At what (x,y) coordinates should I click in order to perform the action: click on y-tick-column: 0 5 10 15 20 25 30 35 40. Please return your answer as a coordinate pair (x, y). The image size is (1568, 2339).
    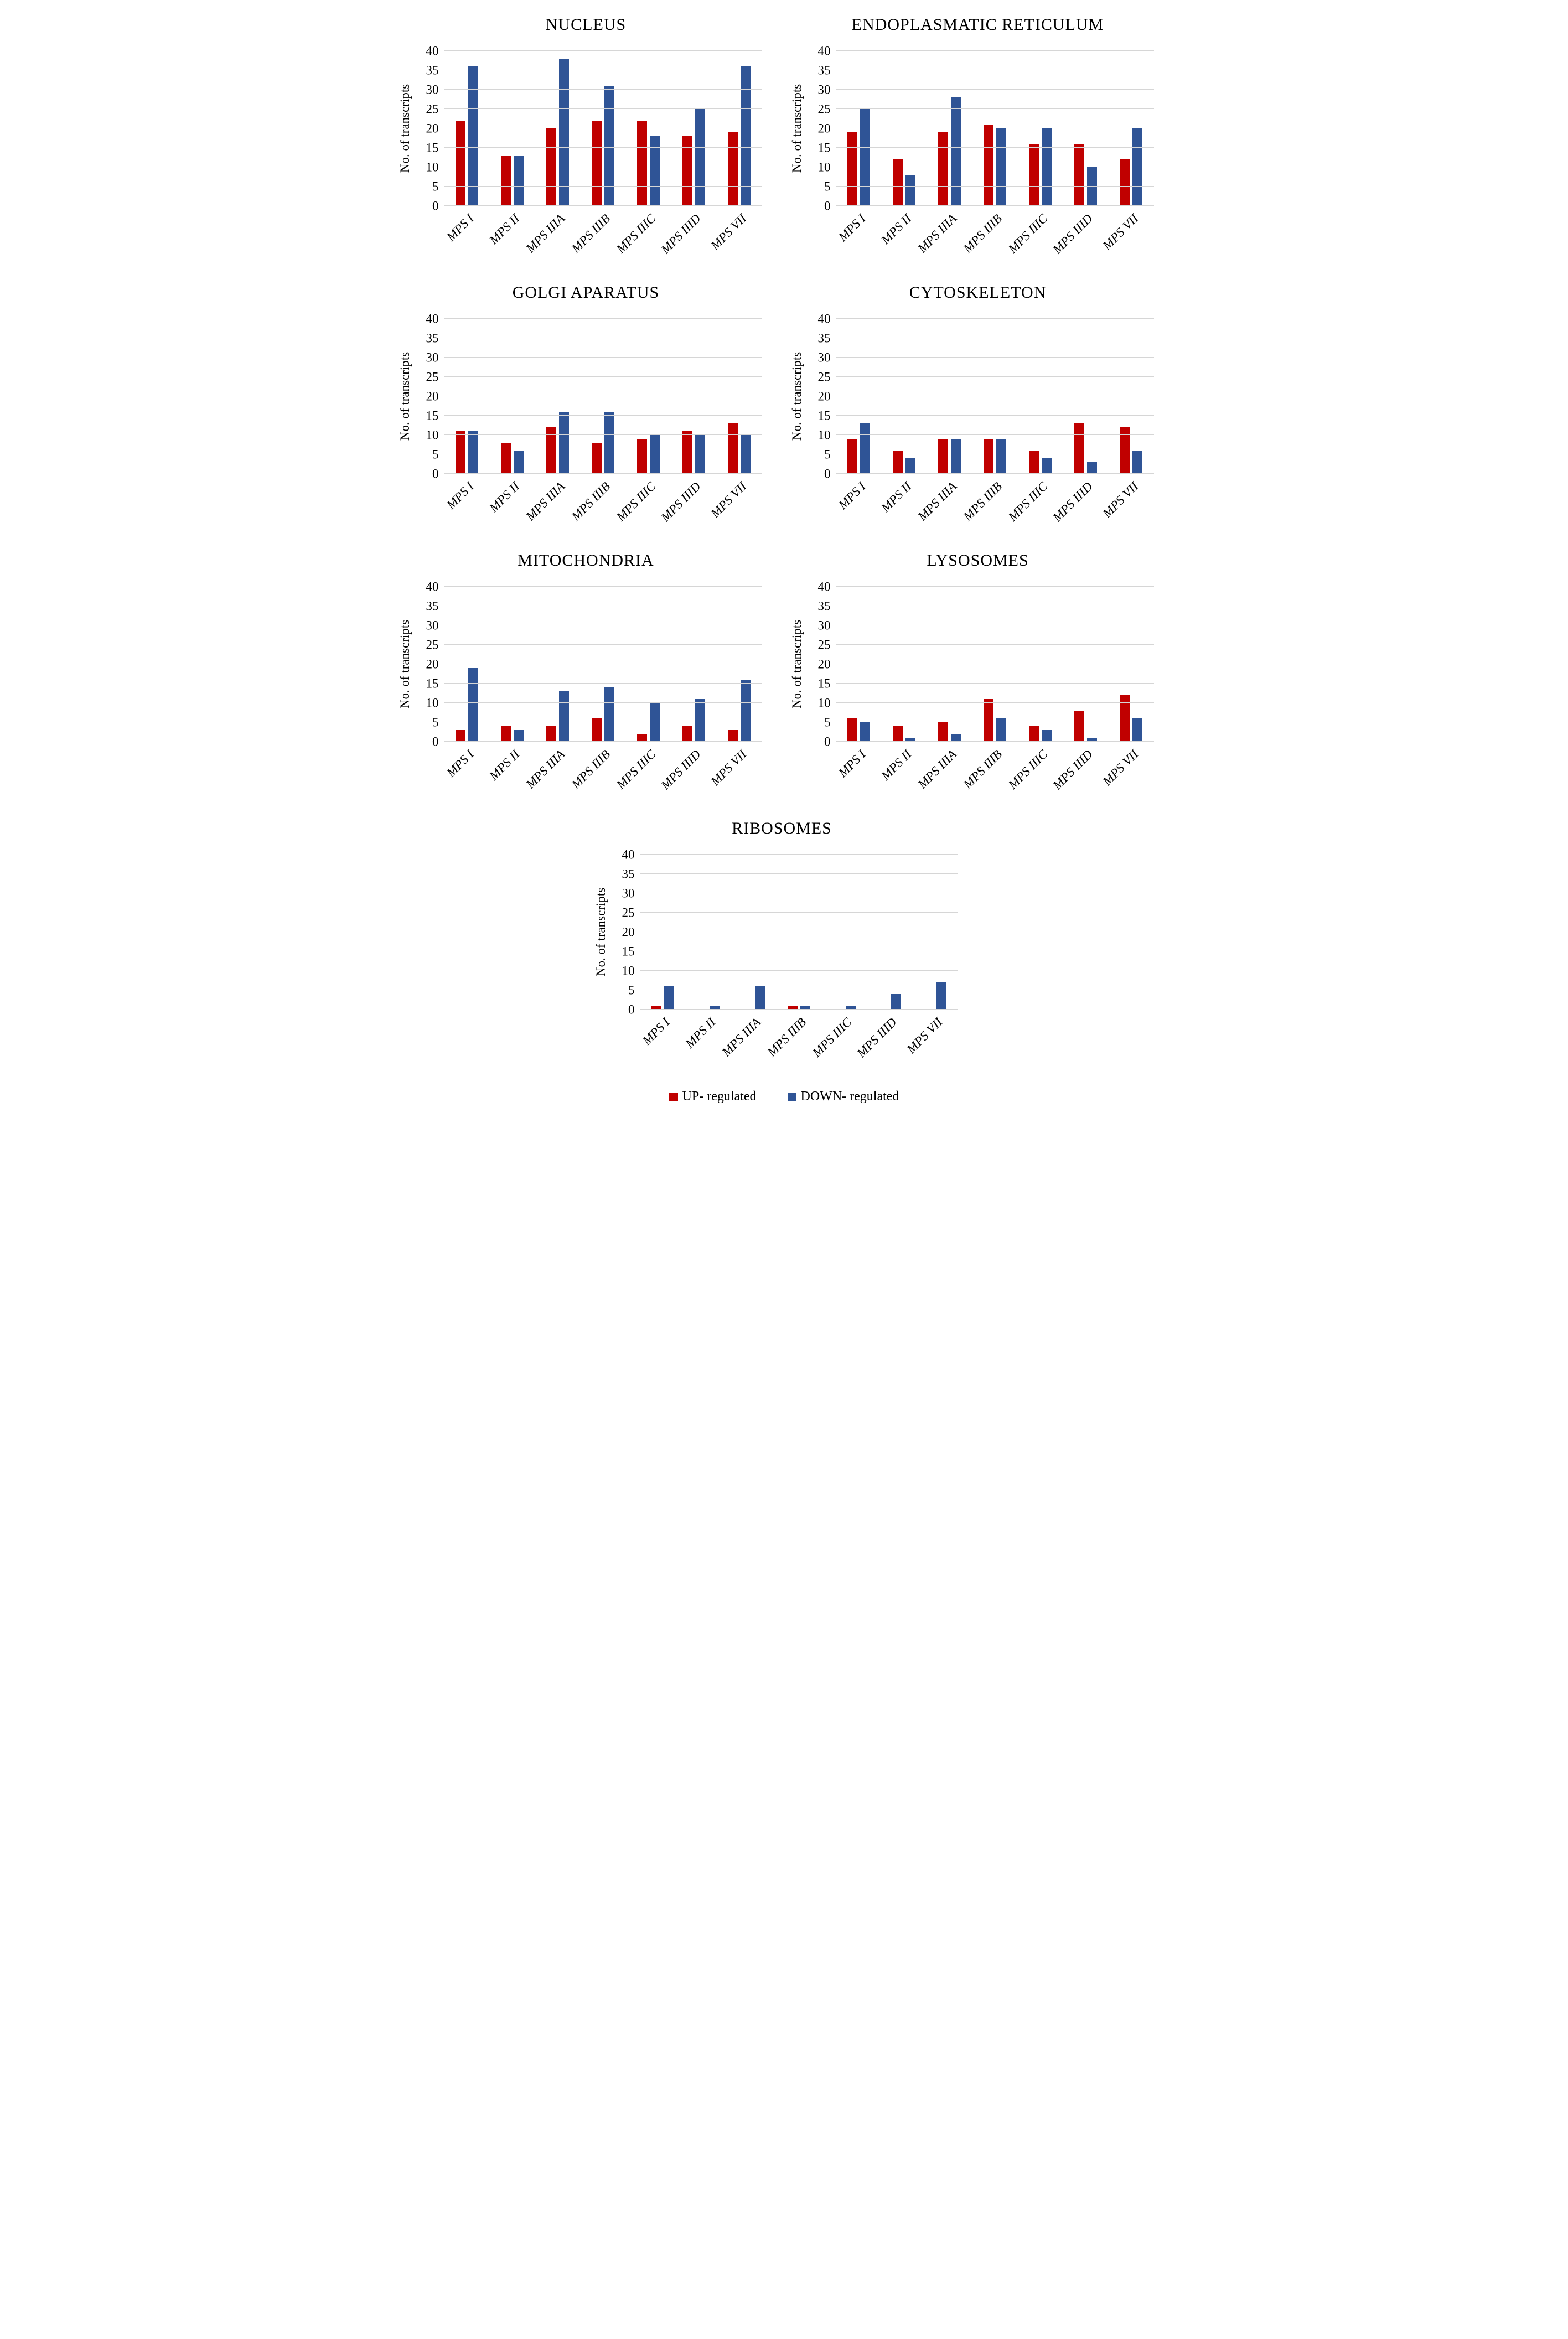
    Looking at the image, I should click on (821, 129).